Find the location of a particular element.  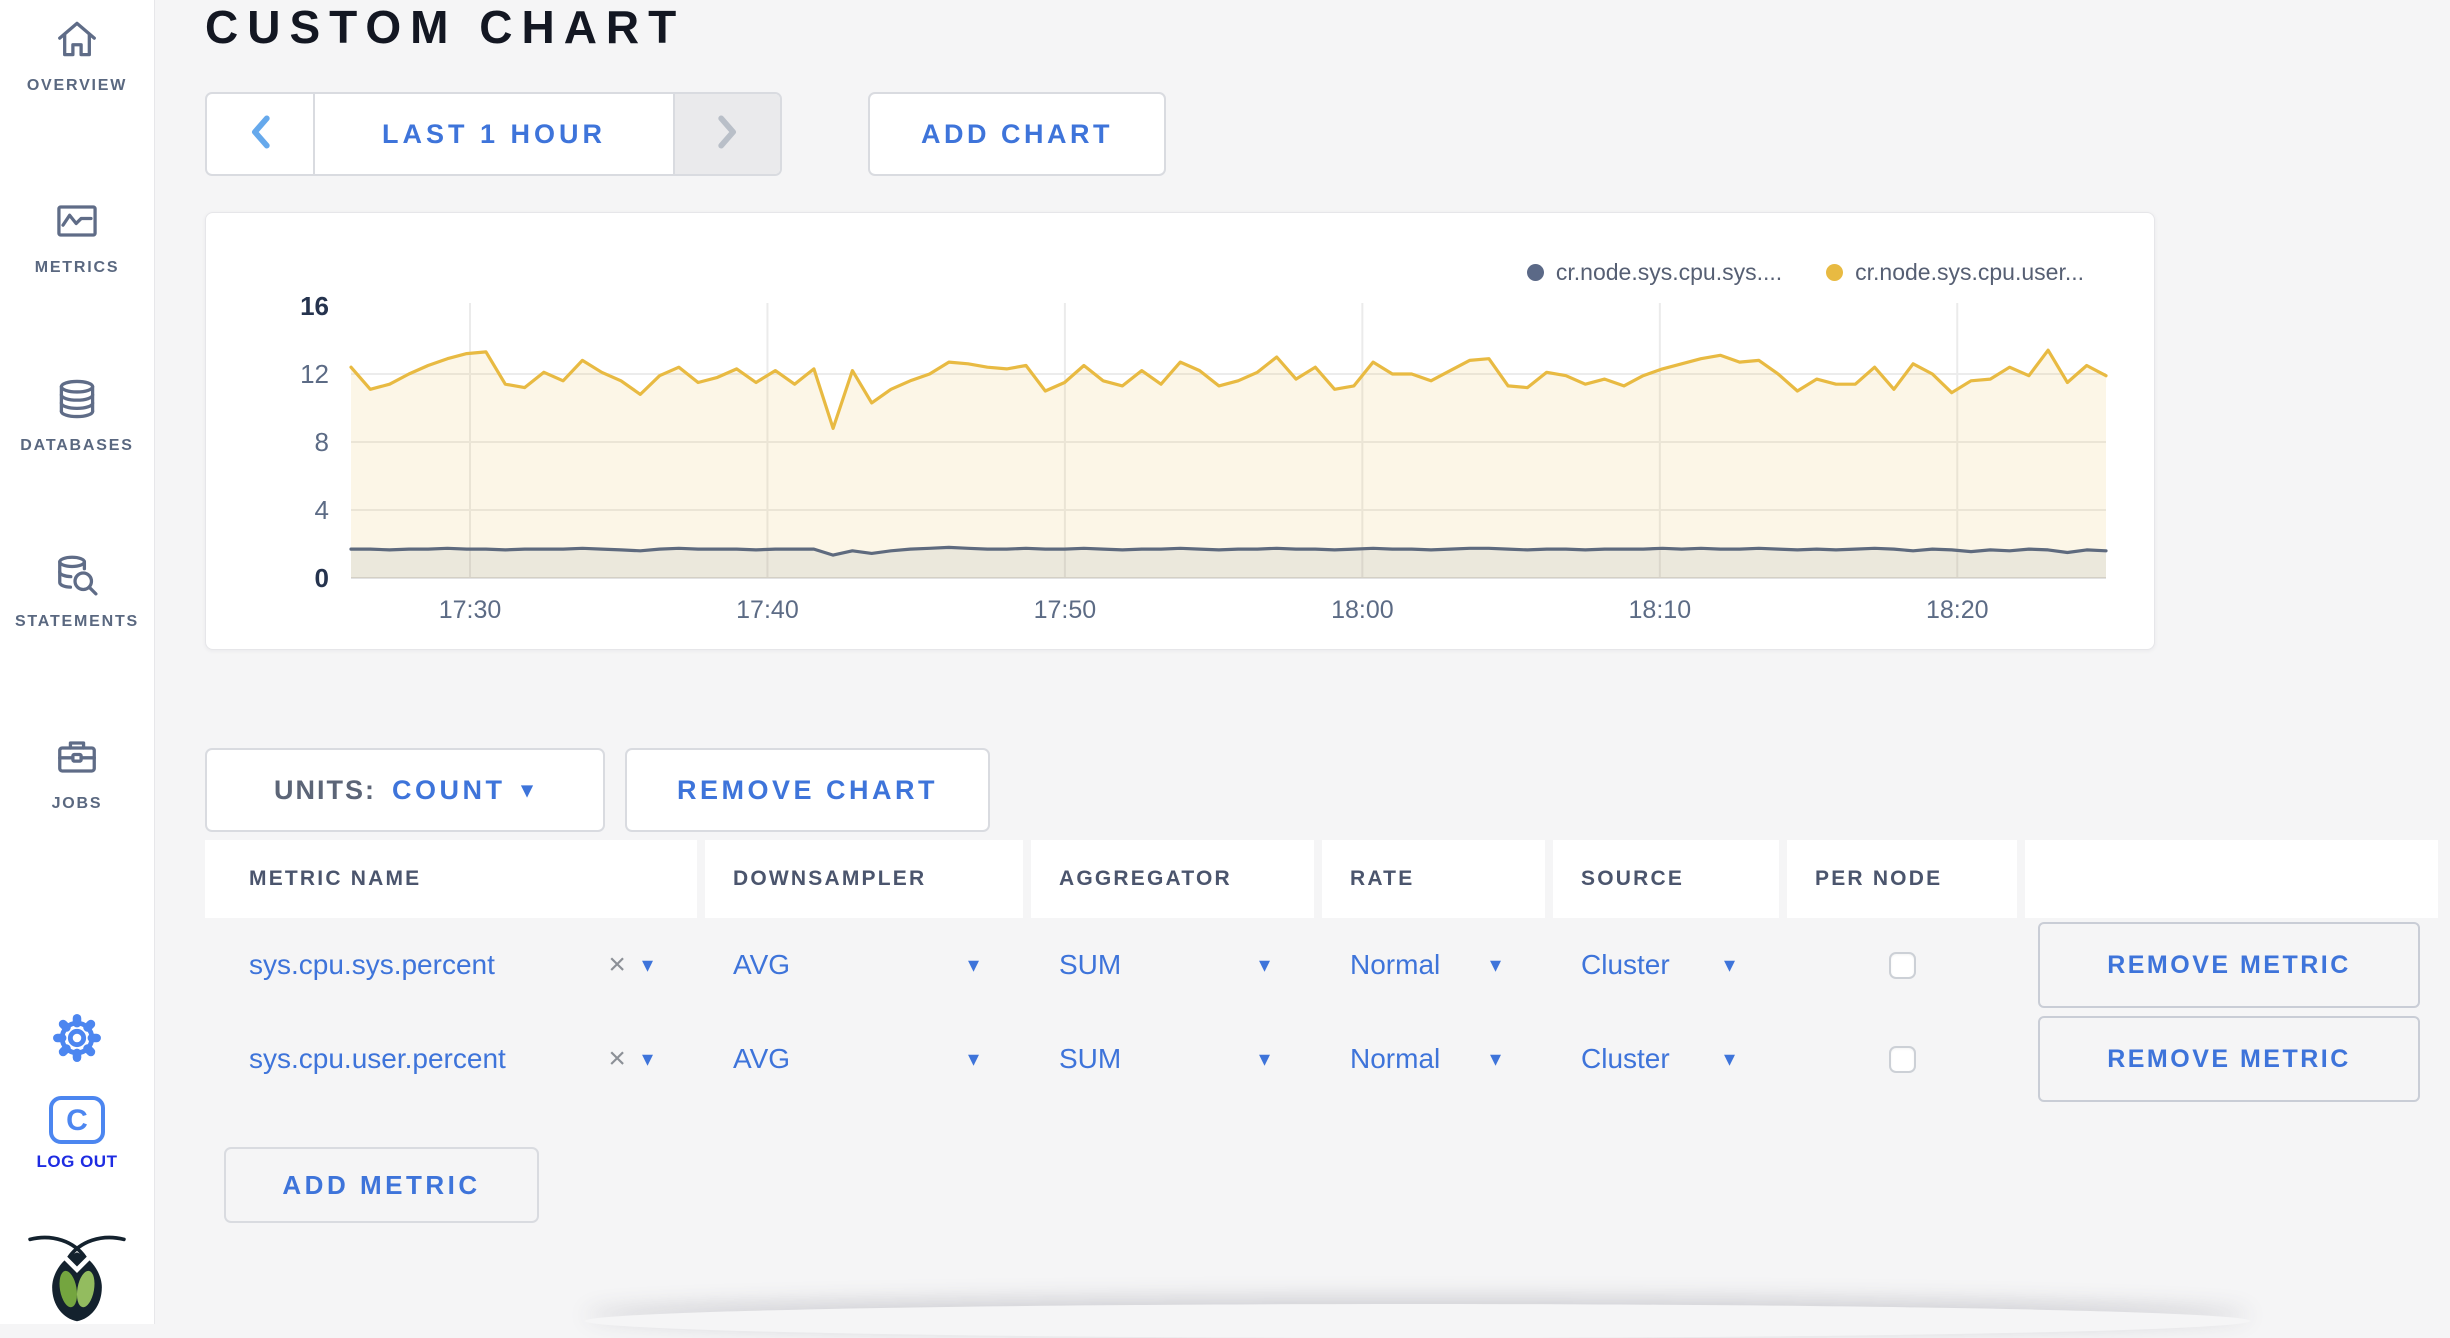

units-dropdown: UNITS: COUNT ▾ is located at coordinates (405, 790).